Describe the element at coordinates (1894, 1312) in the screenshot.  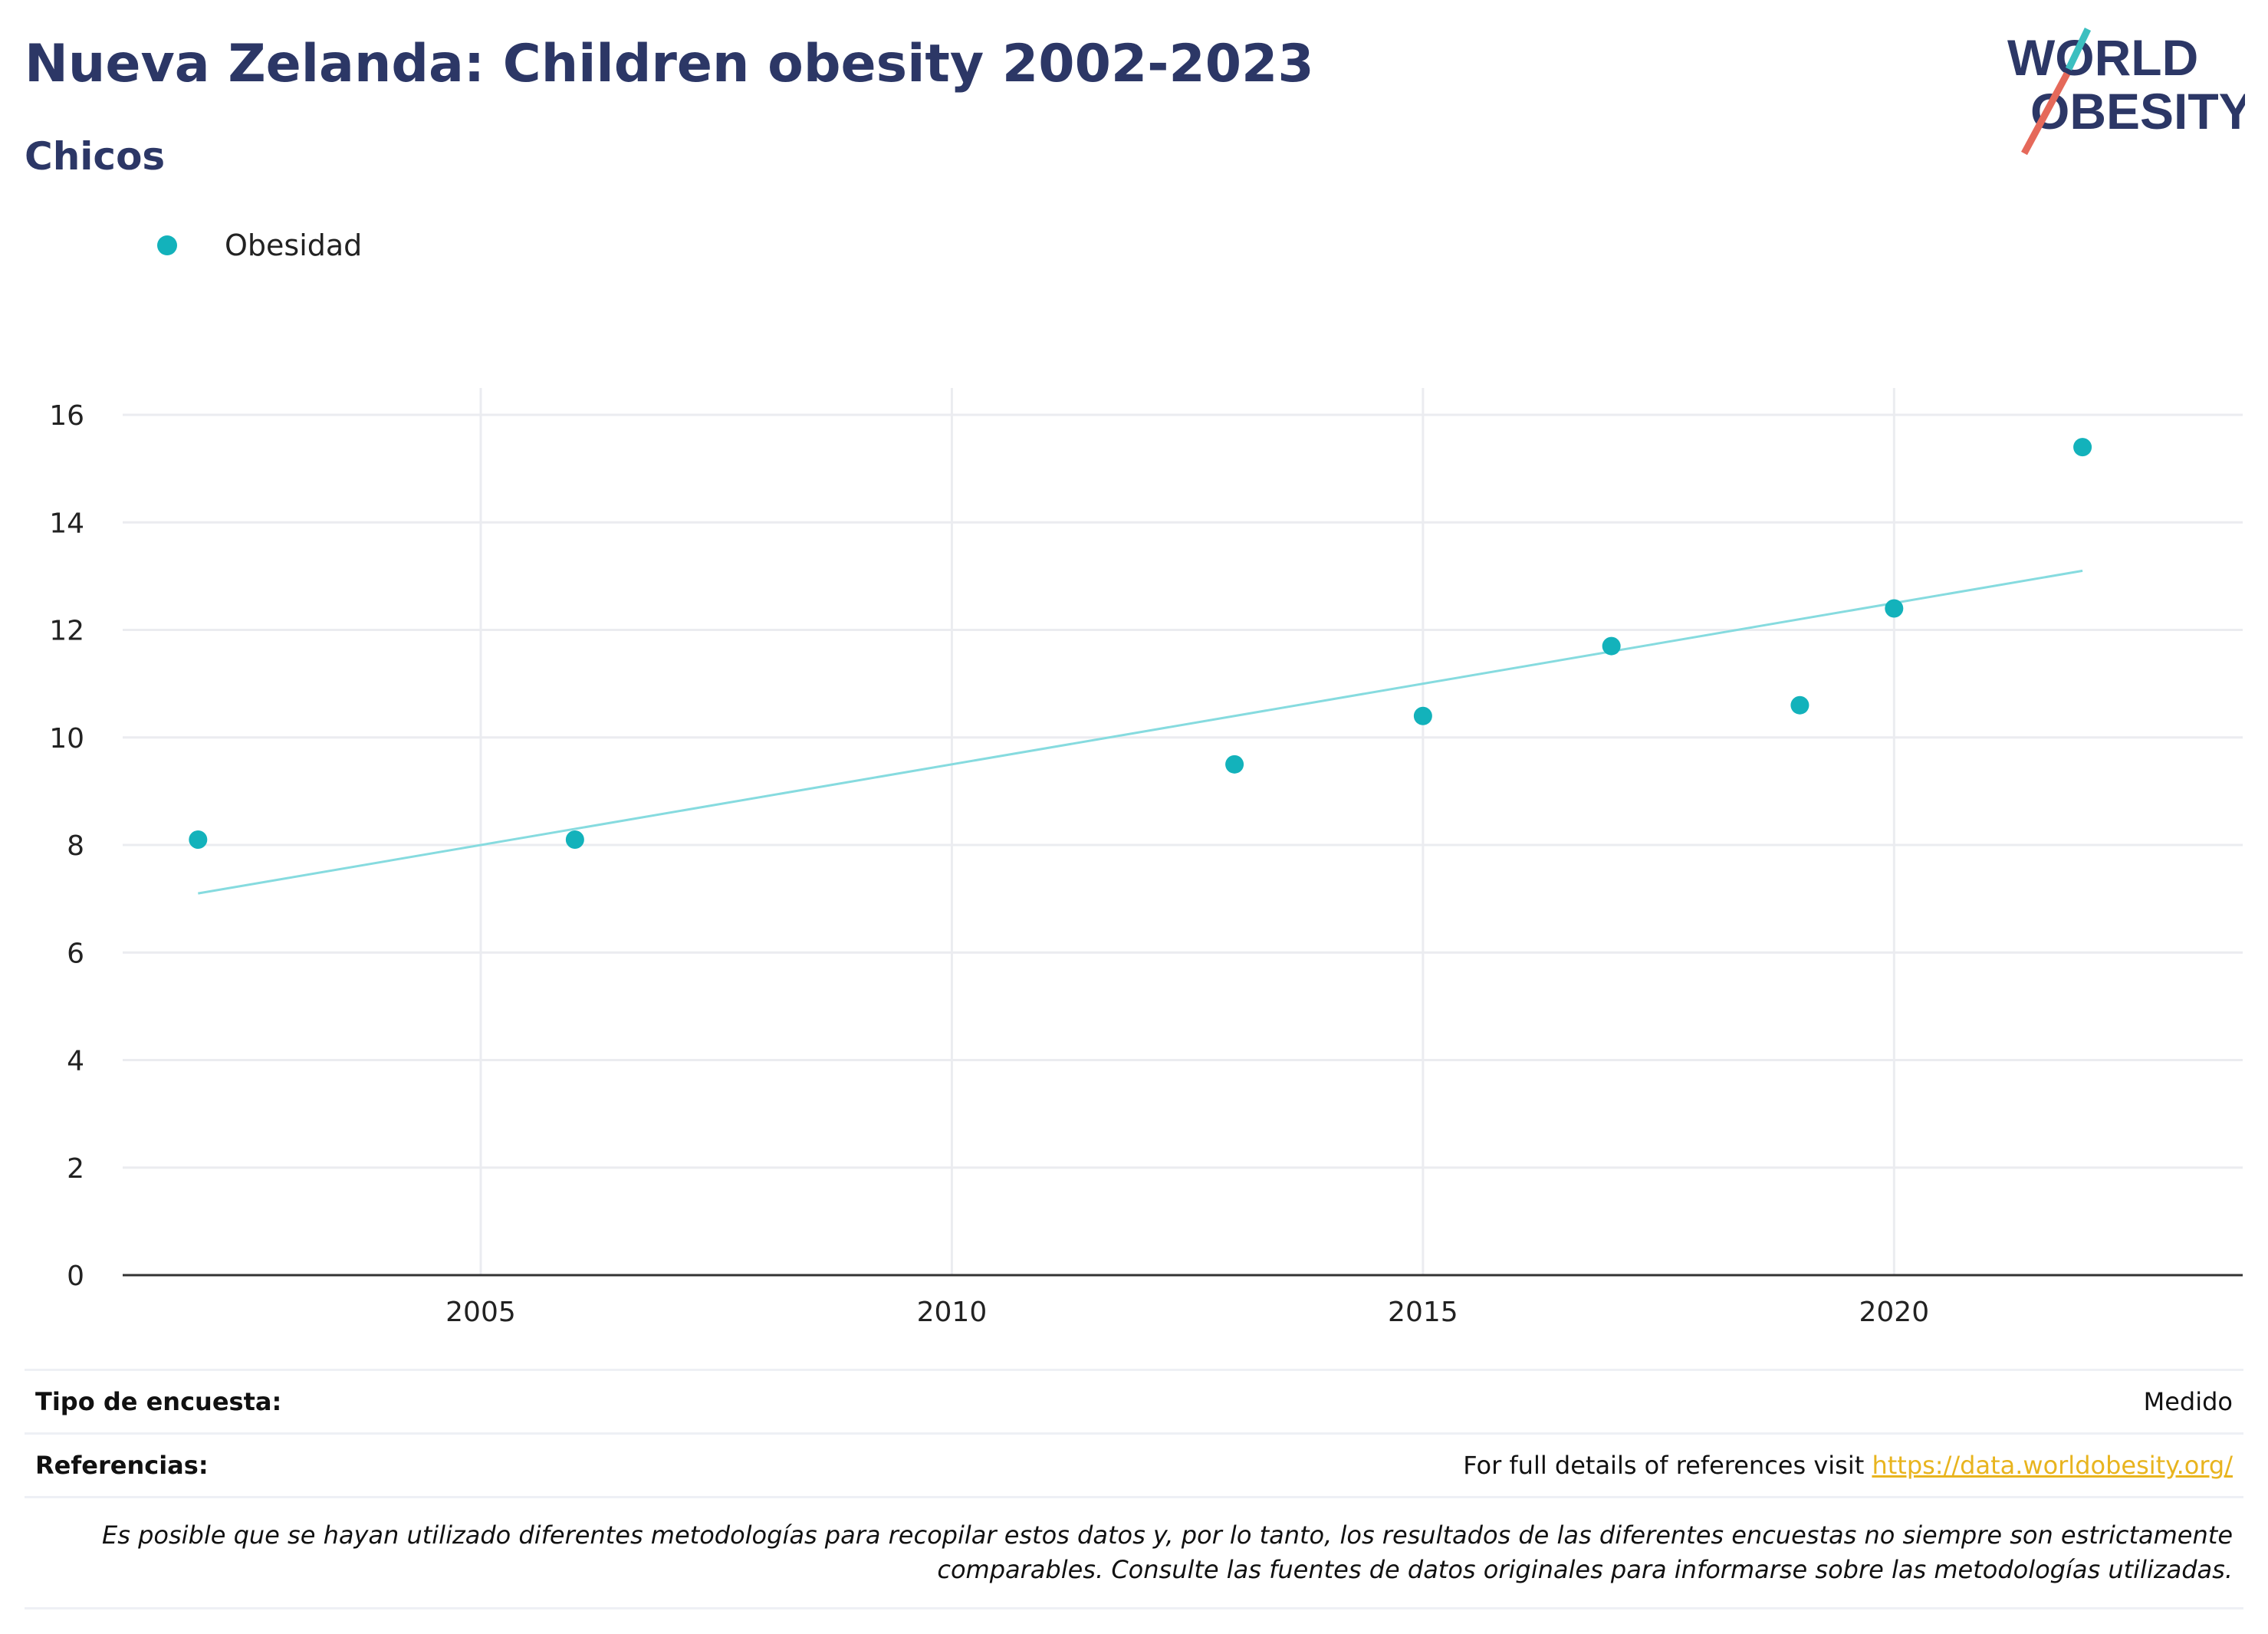
I see `x-tick-label: 2020` at that location.